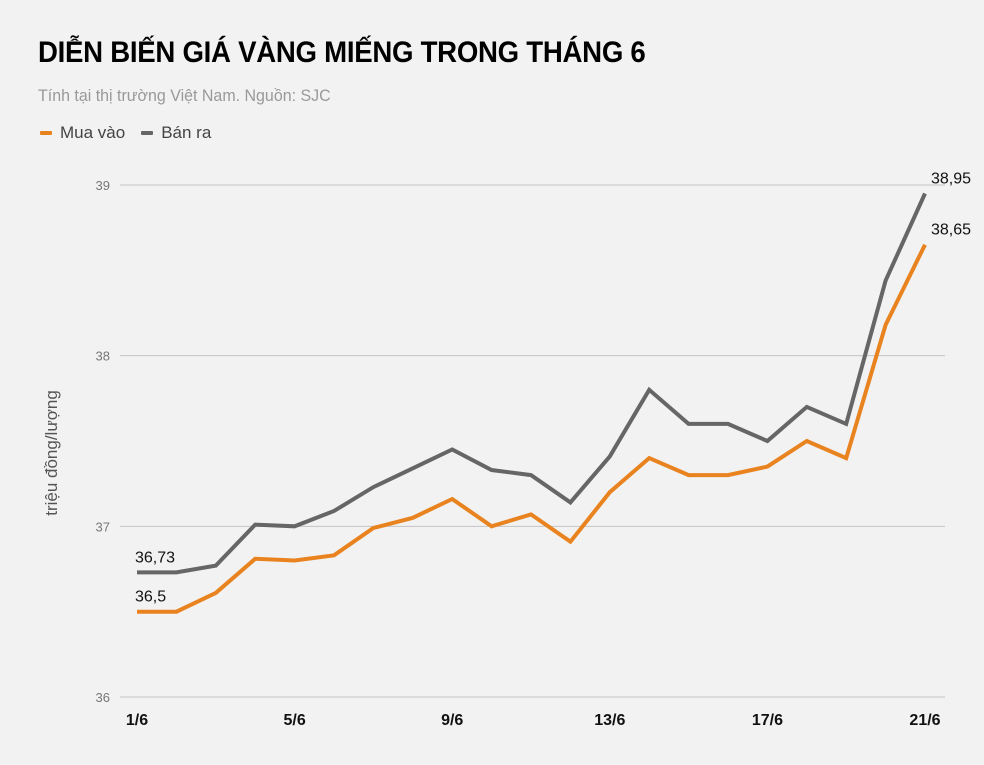  What do you see at coordinates (150, 597) in the screenshot?
I see `data-label: 36,5` at bounding box center [150, 597].